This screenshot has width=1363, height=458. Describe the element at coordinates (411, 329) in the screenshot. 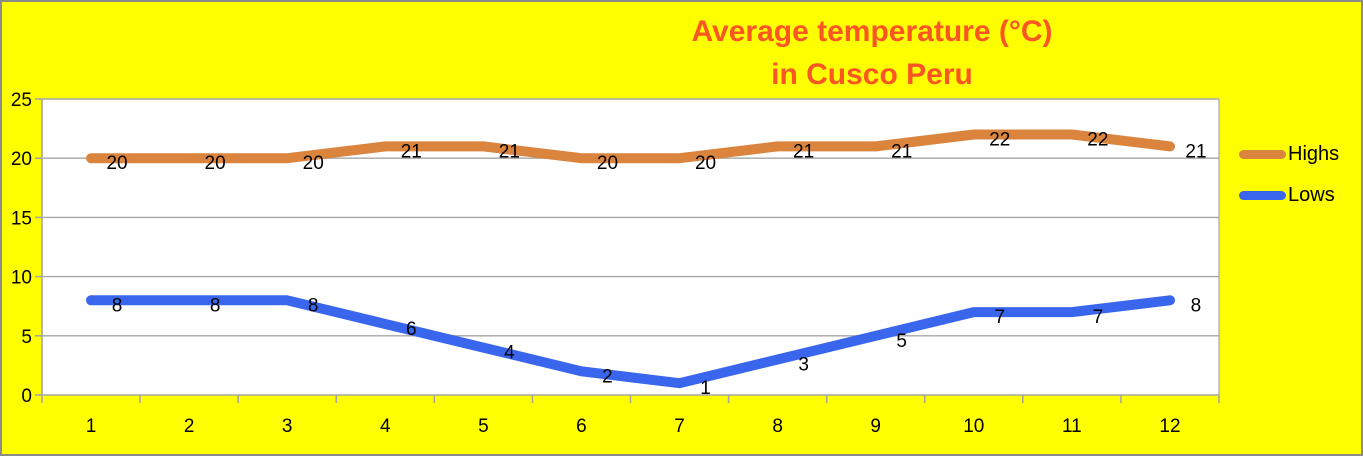

I see `lows-data-label: 6` at that location.